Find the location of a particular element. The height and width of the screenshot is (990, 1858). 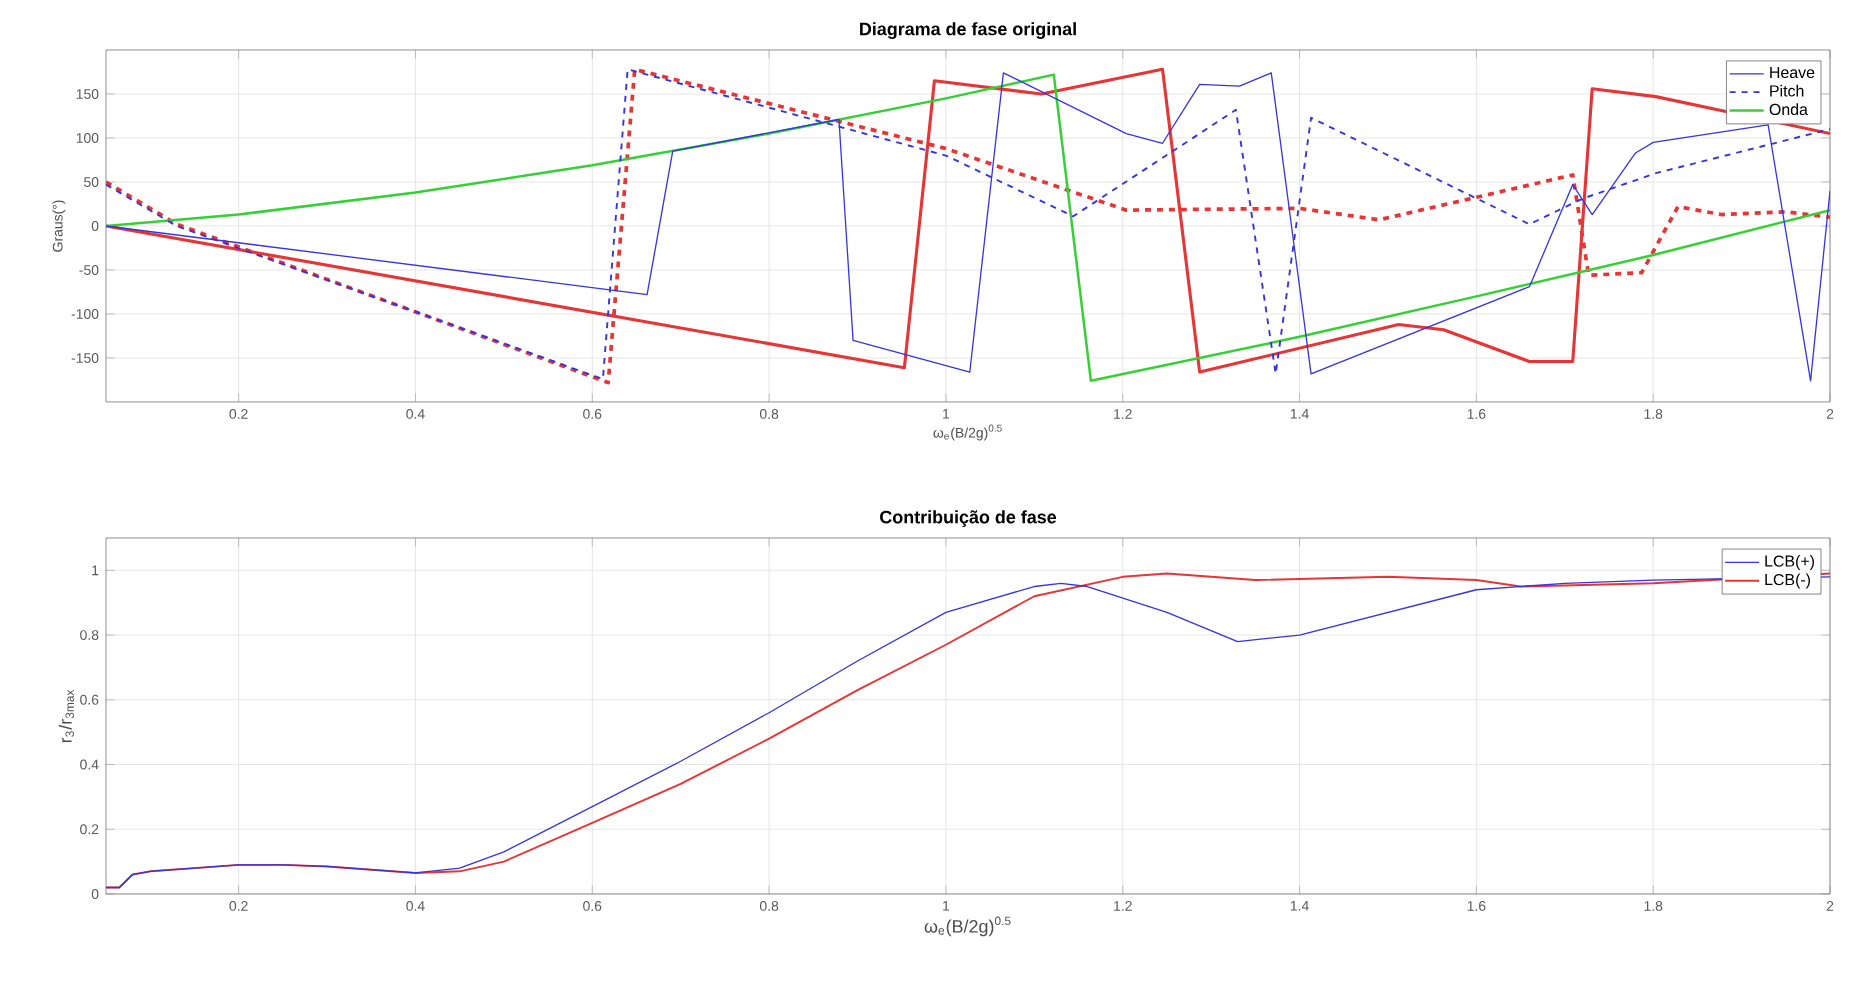

chart-title: Contribuição de fase is located at coordinates (968, 518).